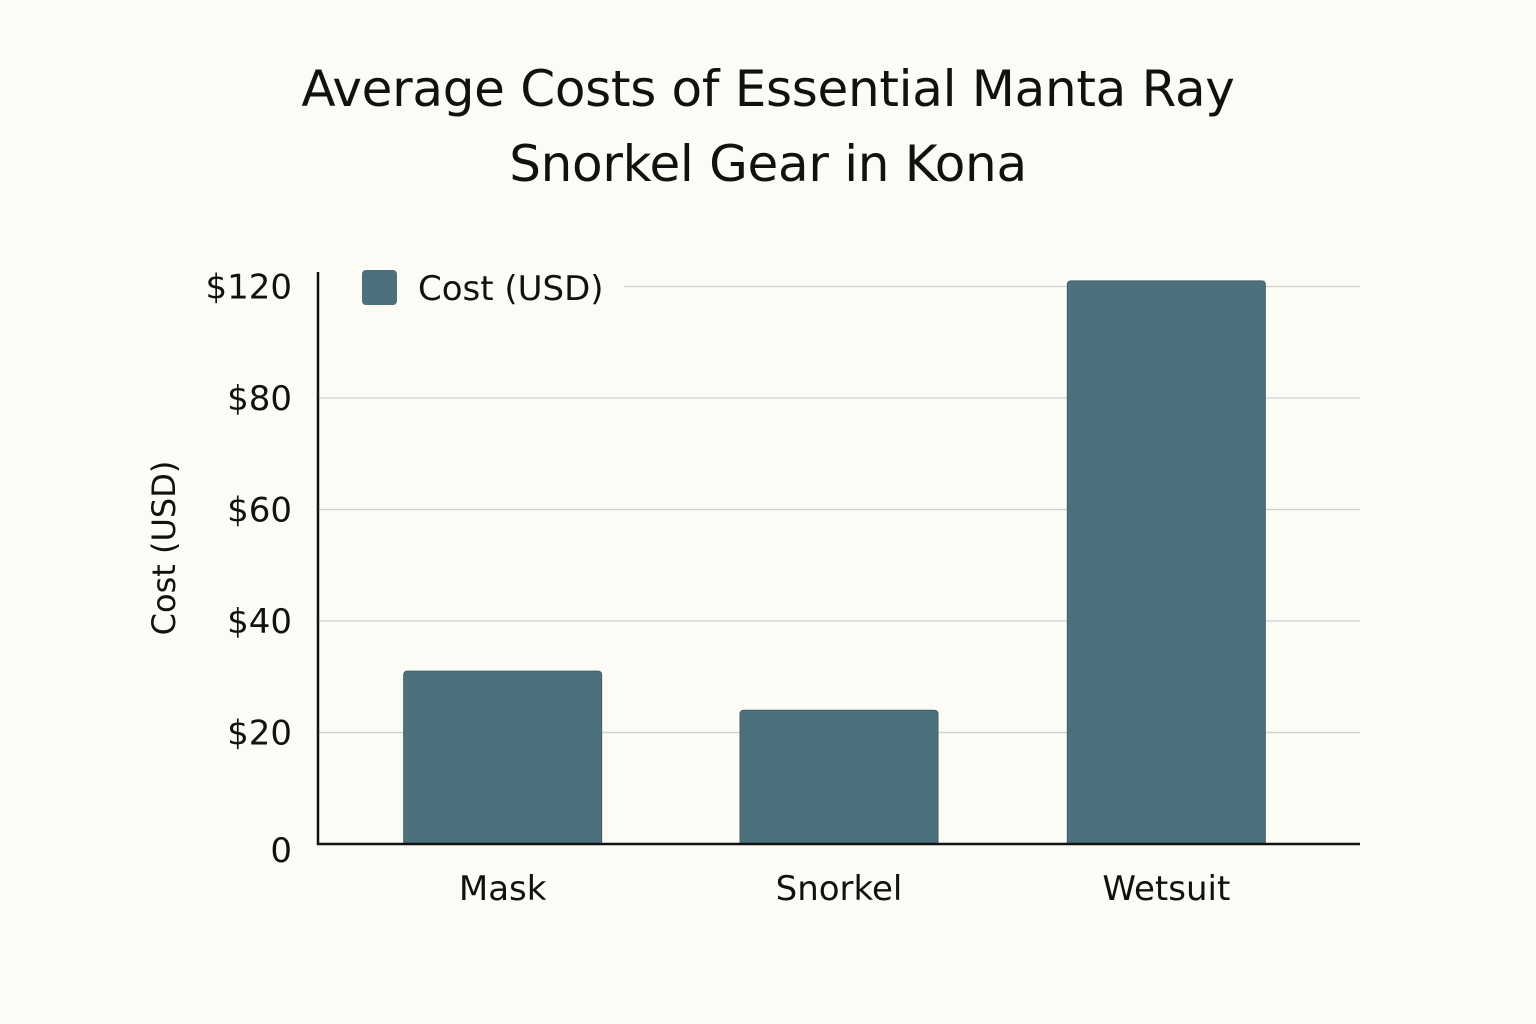  I want to click on y-tick-label: $60, so click(259, 511).